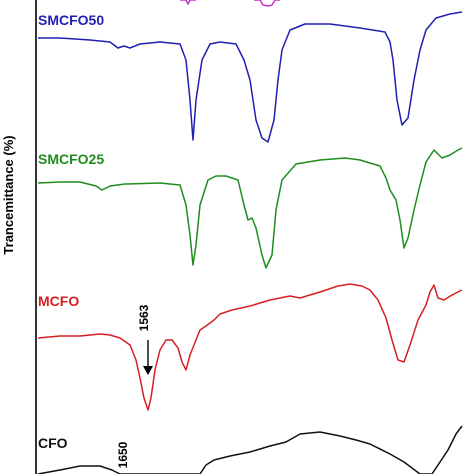 The width and height of the screenshot is (474, 474). Describe the element at coordinates (53, 443) in the screenshot. I see `series-label-cfo: CFO` at that location.